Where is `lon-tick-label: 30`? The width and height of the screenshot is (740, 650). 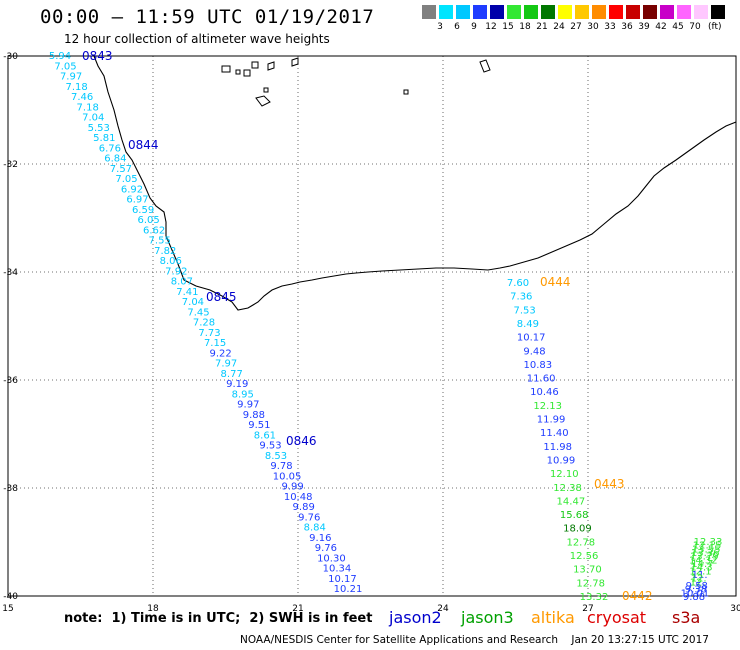 lon-tick-label: 30 is located at coordinates (735, 609).